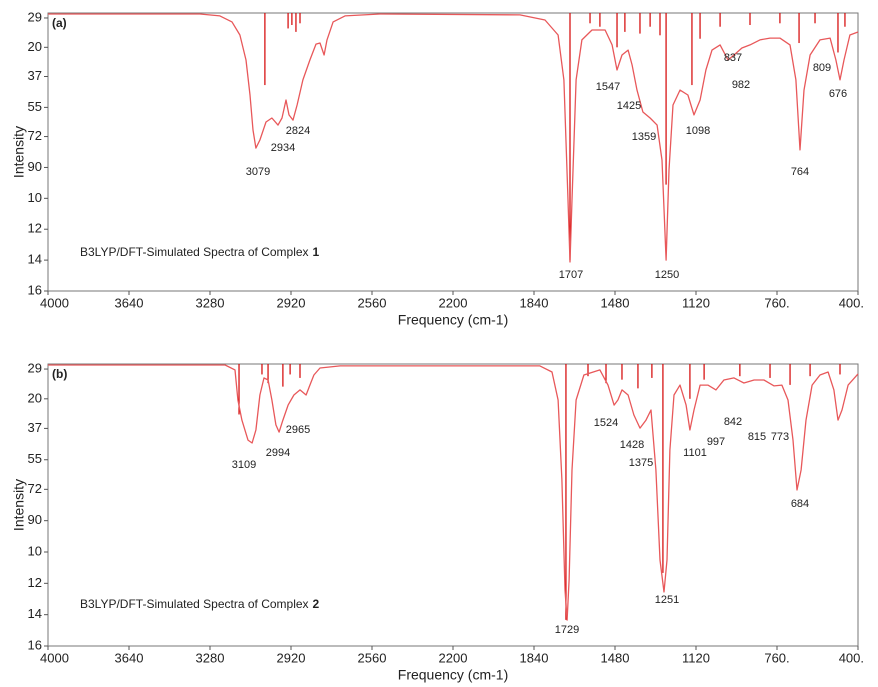 The height and width of the screenshot is (687, 878). I want to click on annotation-number: 2, so click(316, 604).